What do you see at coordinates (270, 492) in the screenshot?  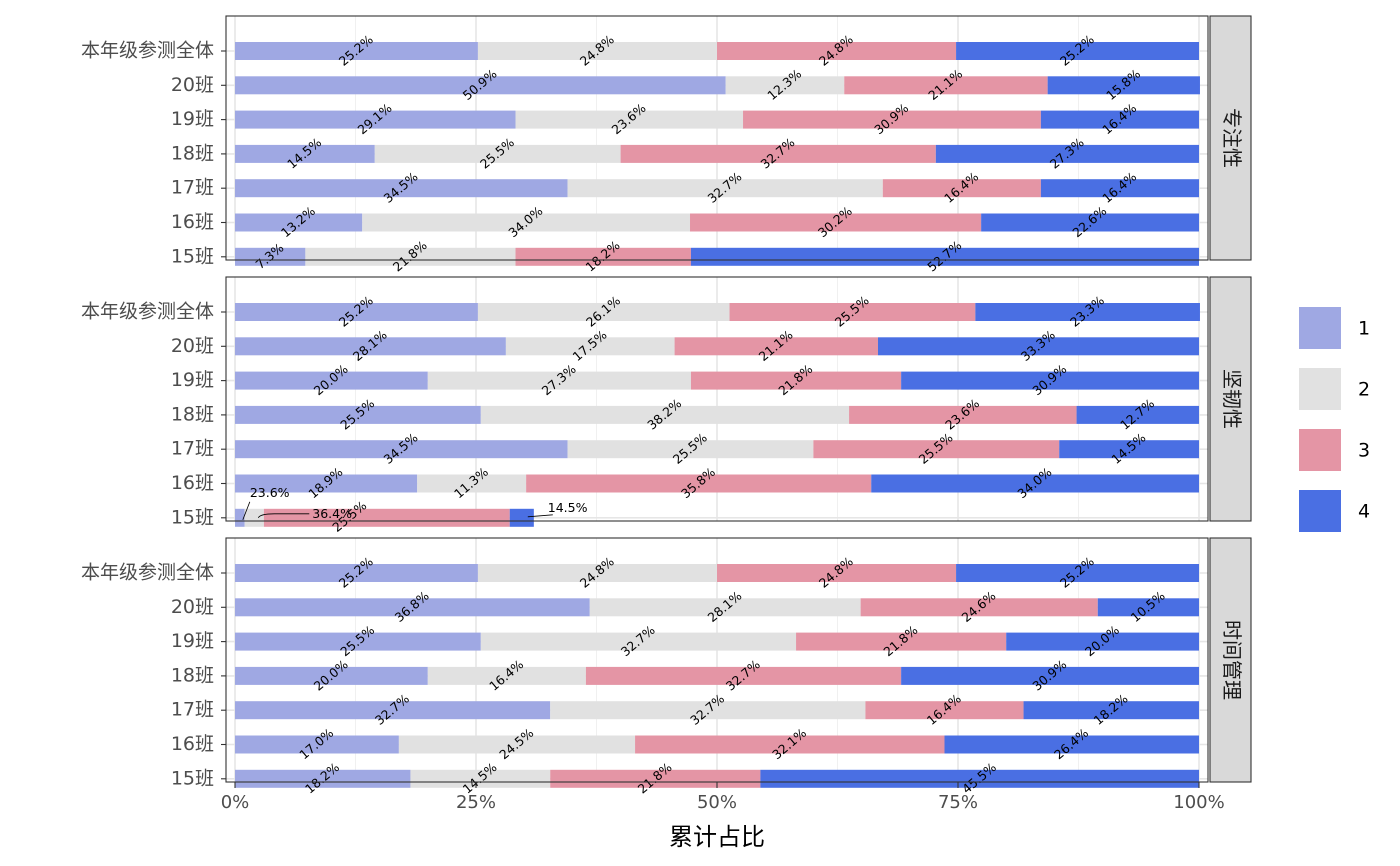 I see `data-label: 23.6%` at bounding box center [270, 492].